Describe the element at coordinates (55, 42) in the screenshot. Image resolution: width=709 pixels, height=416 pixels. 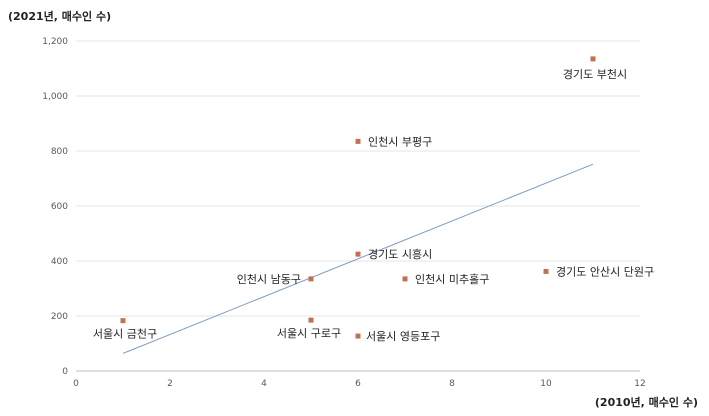
I see `y-tick-label: 1,200` at that location.